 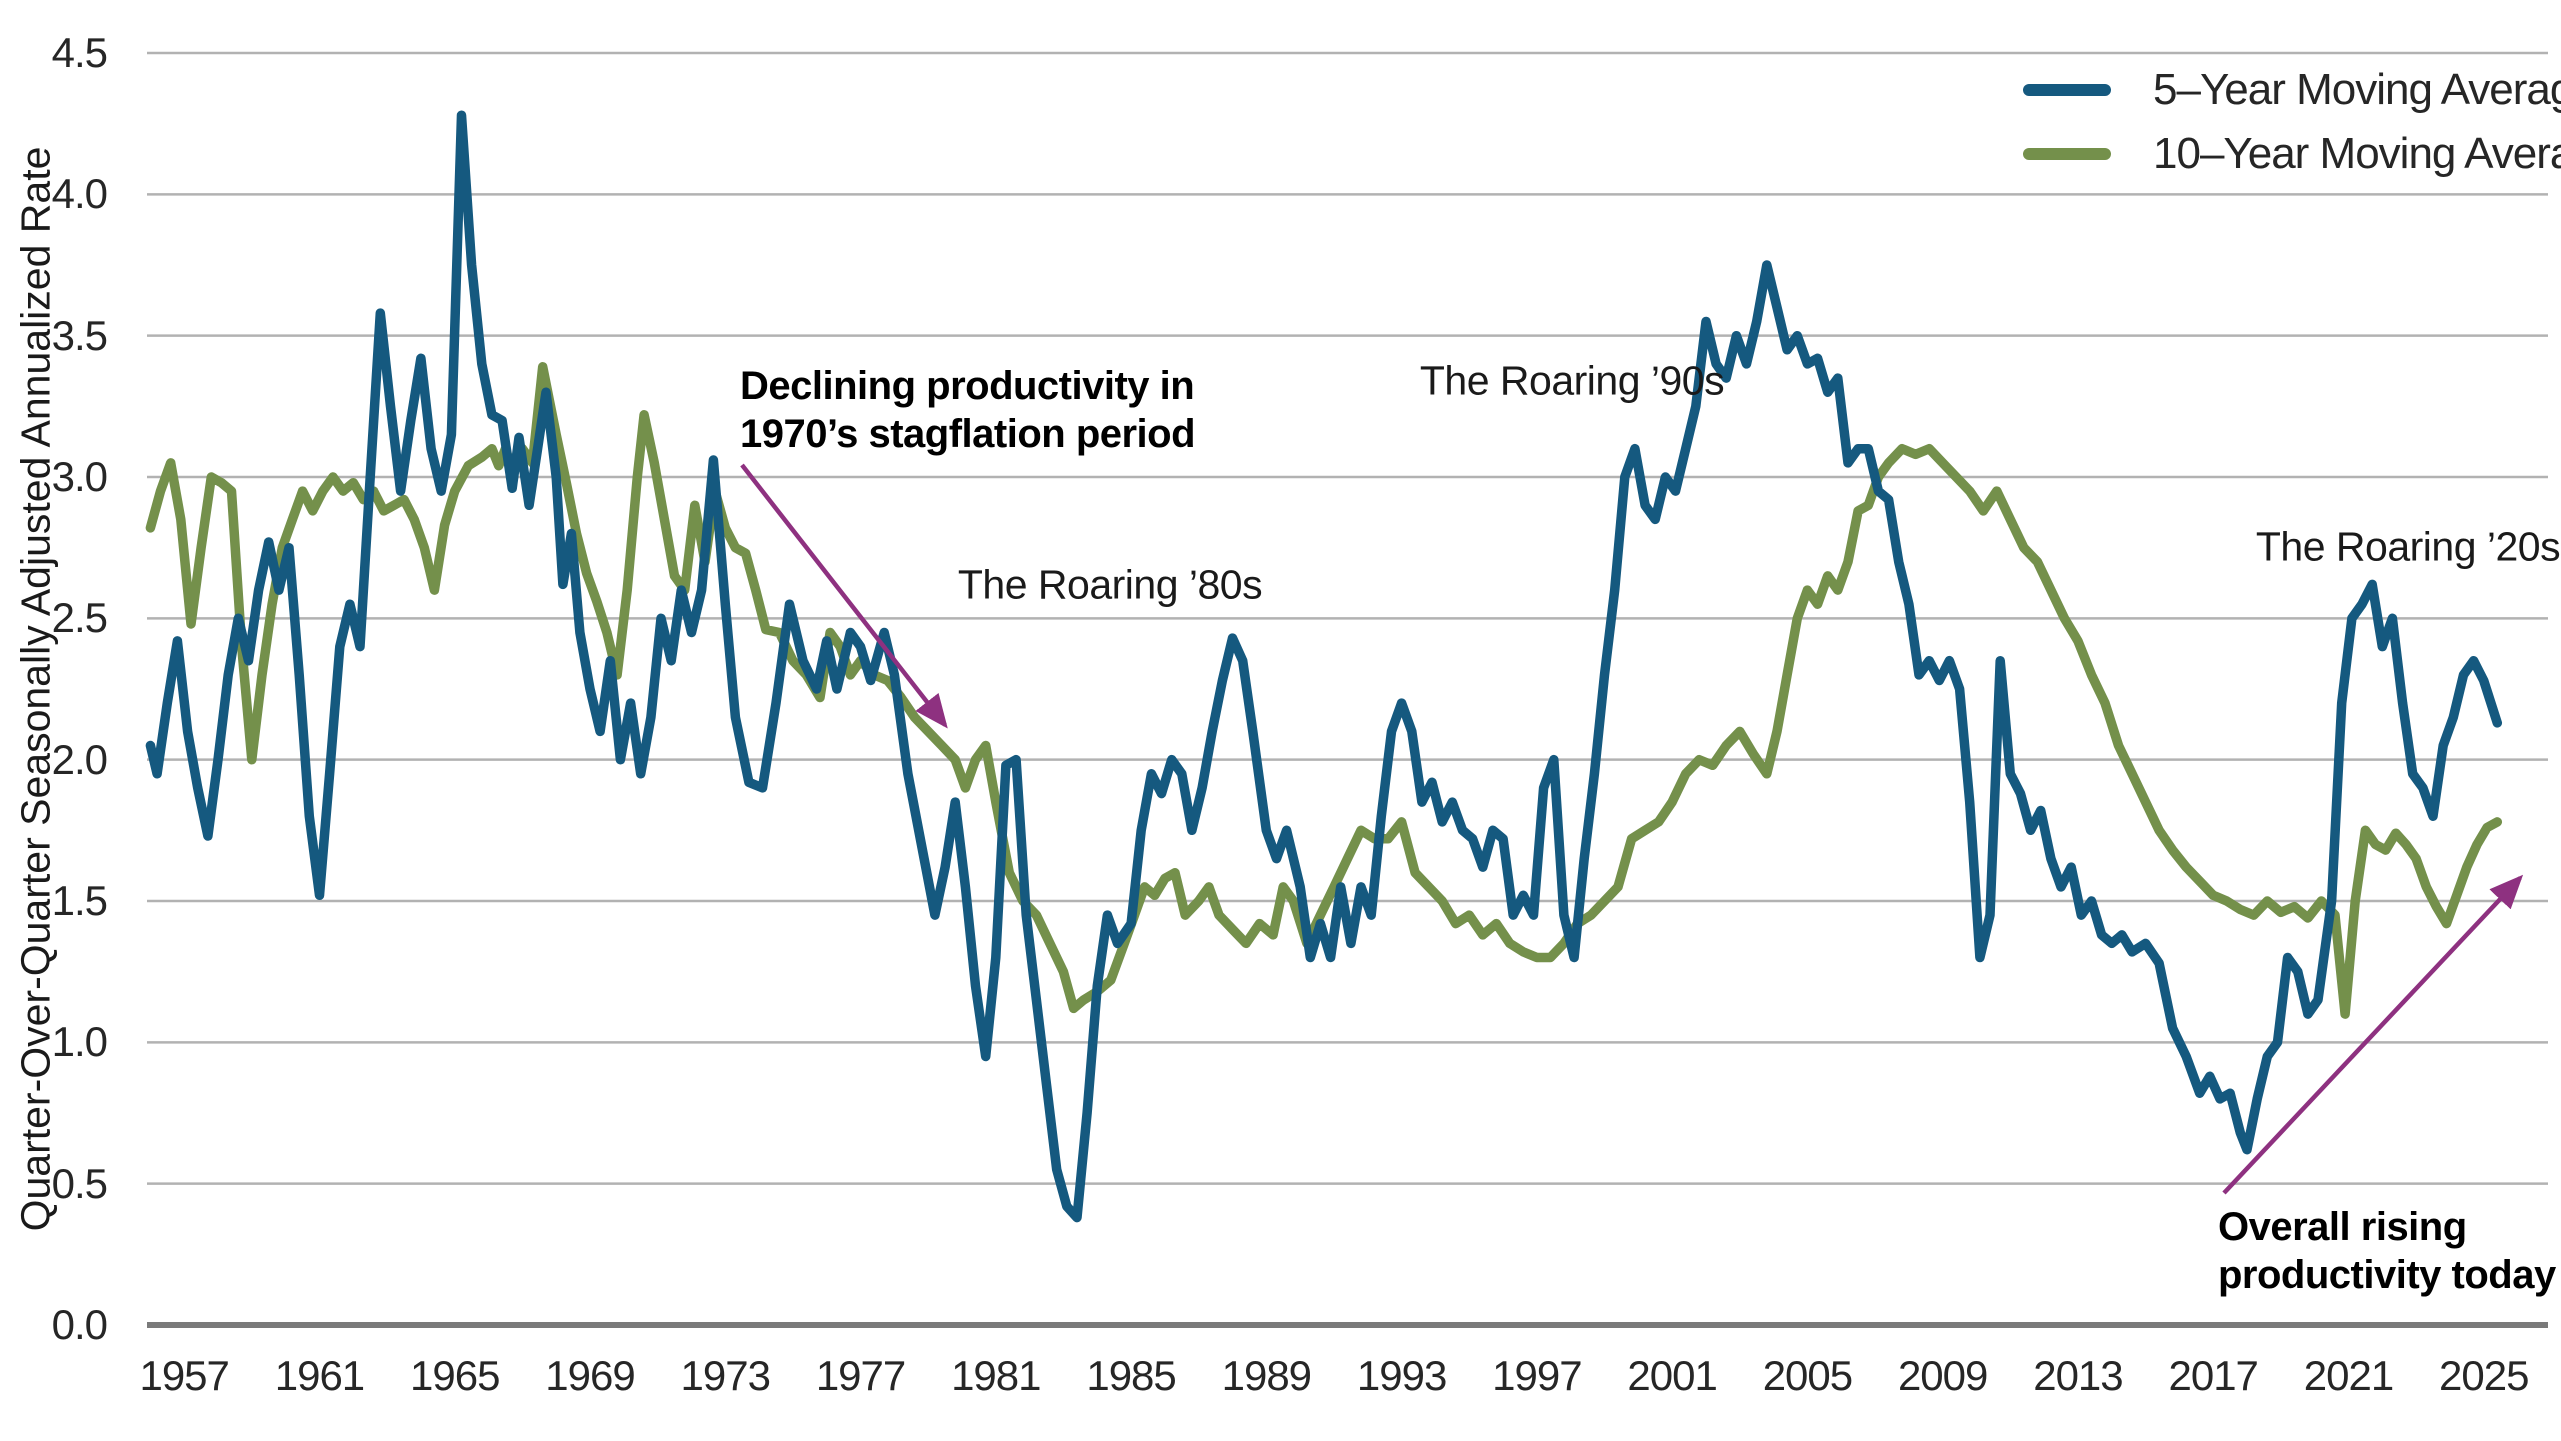 I want to click on x-tick-label: 1957, so click(x=184, y=1375).